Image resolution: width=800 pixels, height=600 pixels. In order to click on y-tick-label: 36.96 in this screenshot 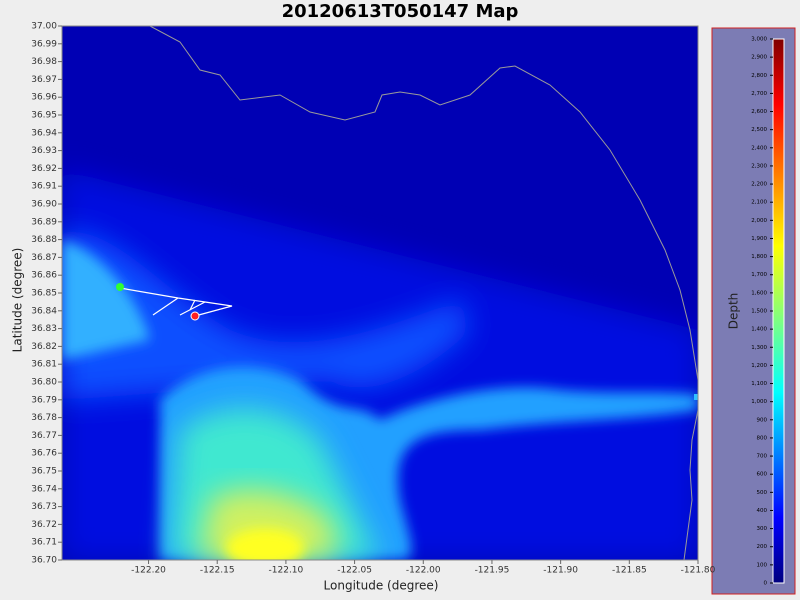, I will do `click(44, 98)`.